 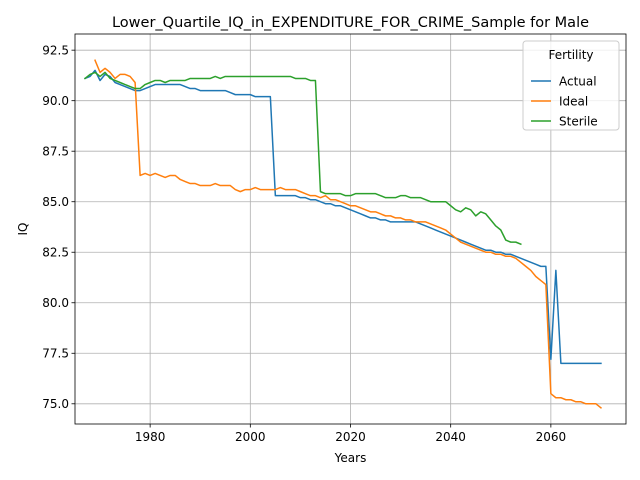 What do you see at coordinates (350, 458) in the screenshot?
I see `x-axis-label: Years` at bounding box center [350, 458].